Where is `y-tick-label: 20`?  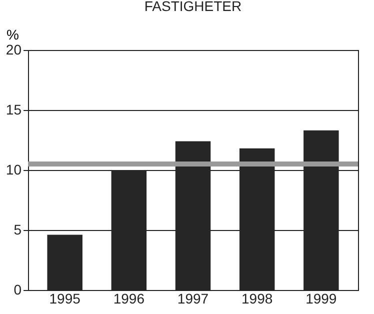 y-tick-label: 20 is located at coordinates (14, 50).